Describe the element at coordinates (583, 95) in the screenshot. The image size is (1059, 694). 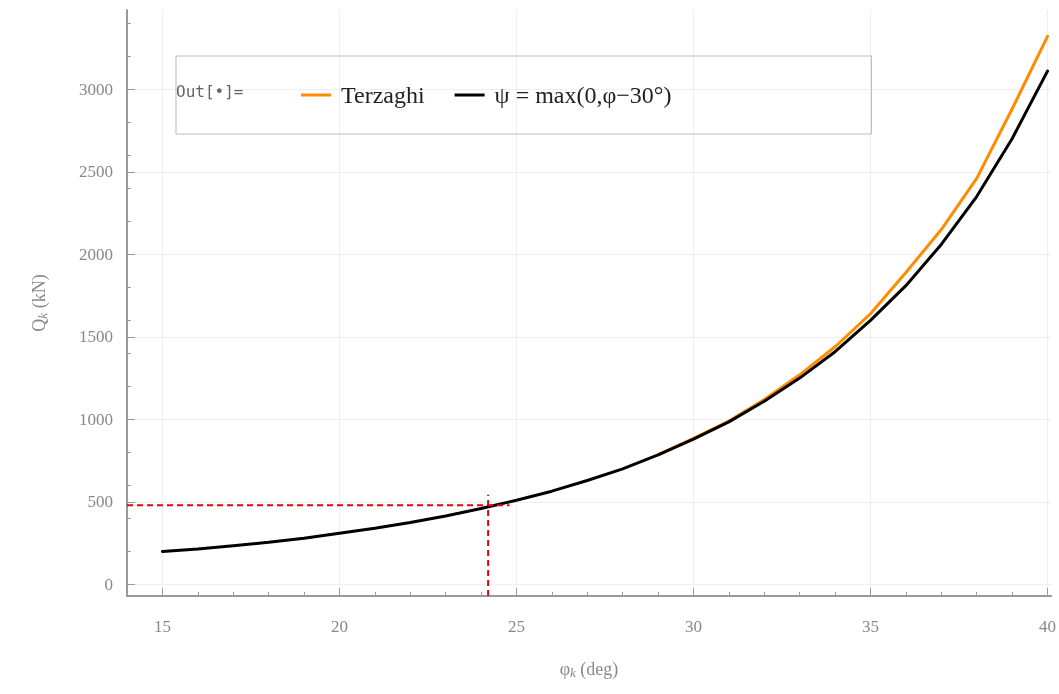
I see `legend-label: ψ = max(0,φ−30°)` at that location.